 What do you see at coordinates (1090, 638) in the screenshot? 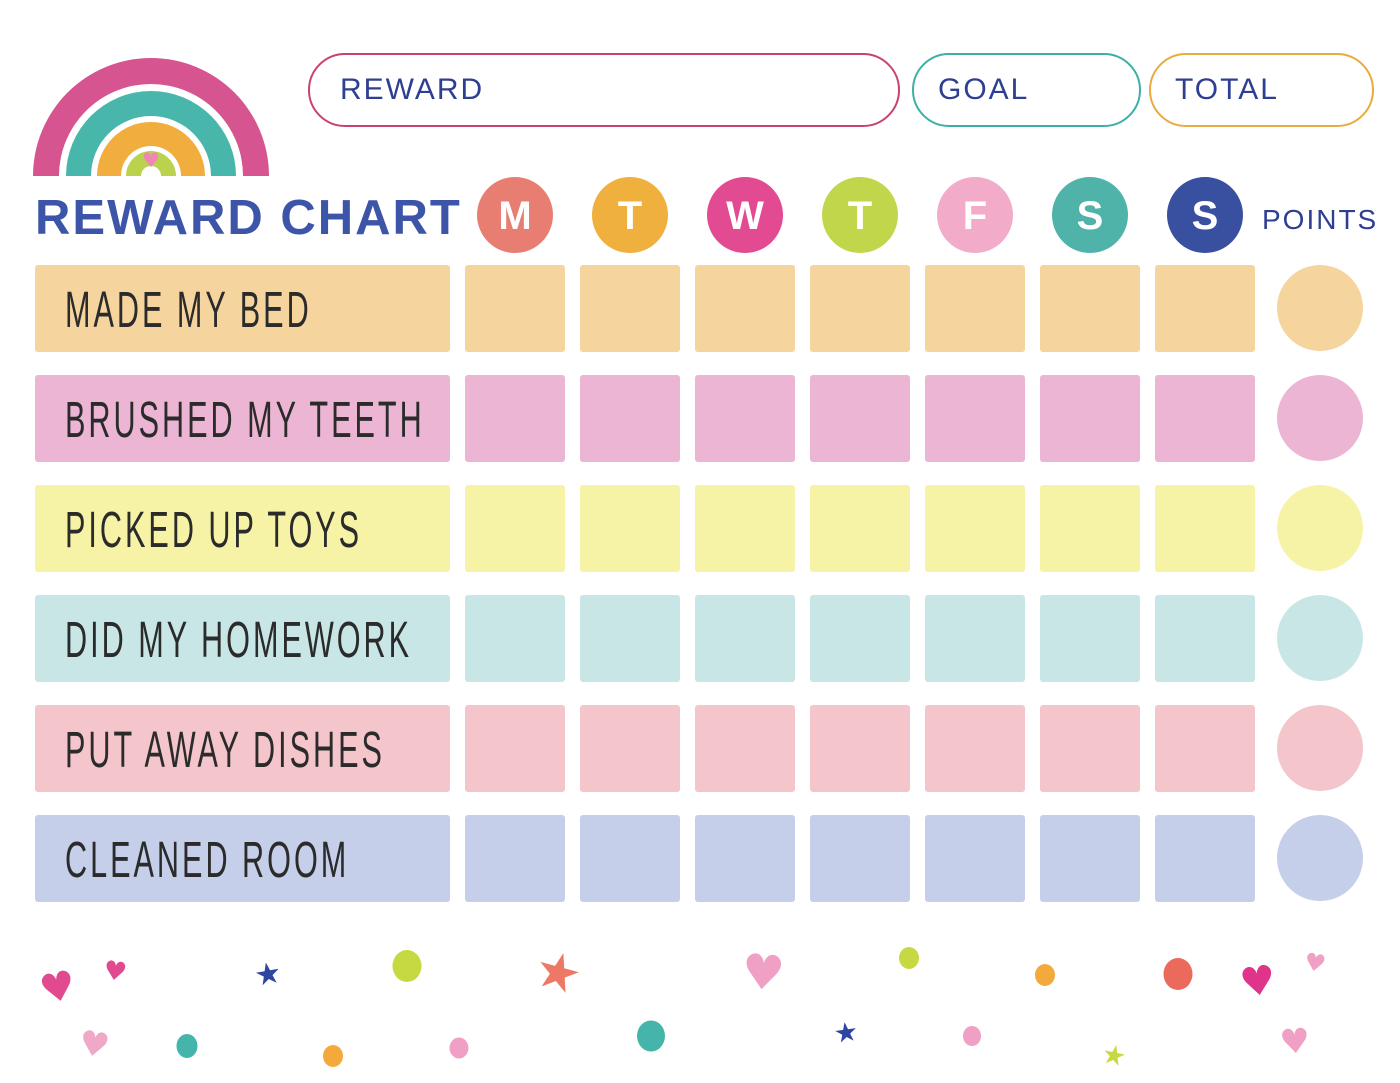
I see `day-cell-row4-saturday` at bounding box center [1090, 638].